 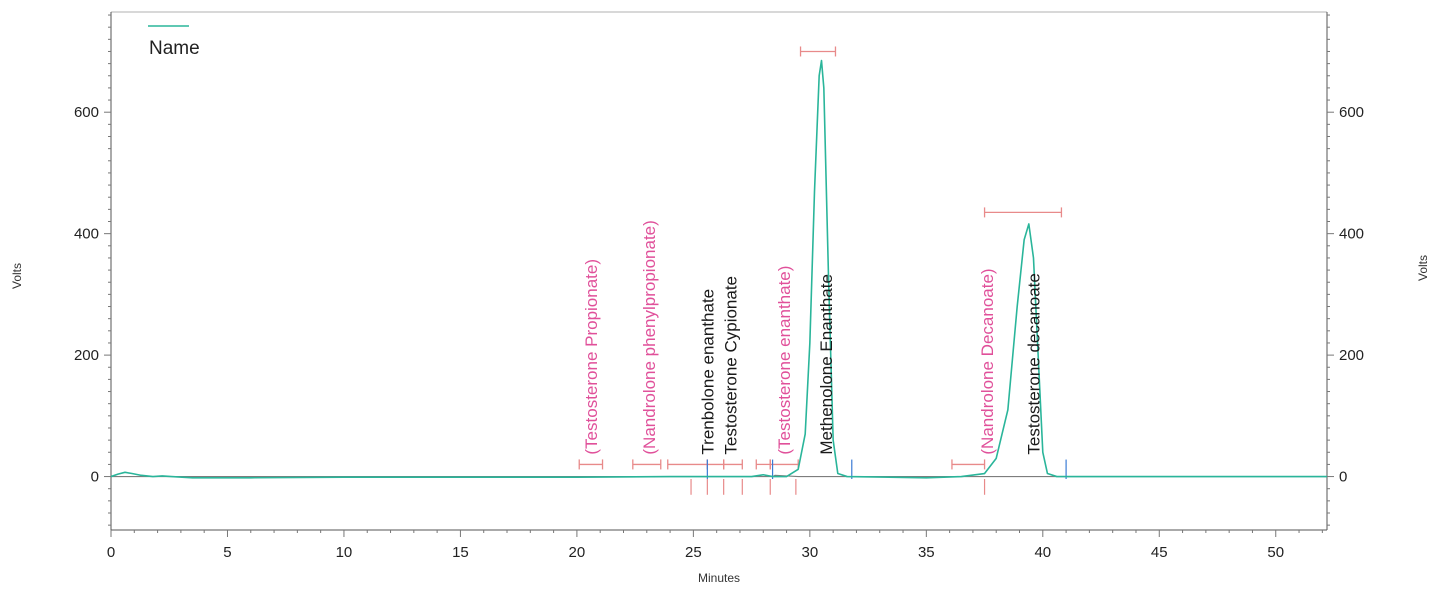 What do you see at coordinates (577, 552) in the screenshot?
I see `x-tick-label: 20` at bounding box center [577, 552].